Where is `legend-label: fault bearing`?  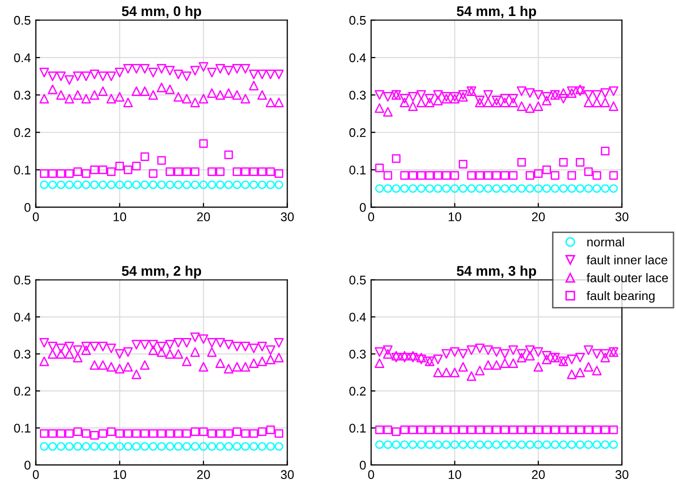
legend-label: fault bearing is located at coordinates (620, 296).